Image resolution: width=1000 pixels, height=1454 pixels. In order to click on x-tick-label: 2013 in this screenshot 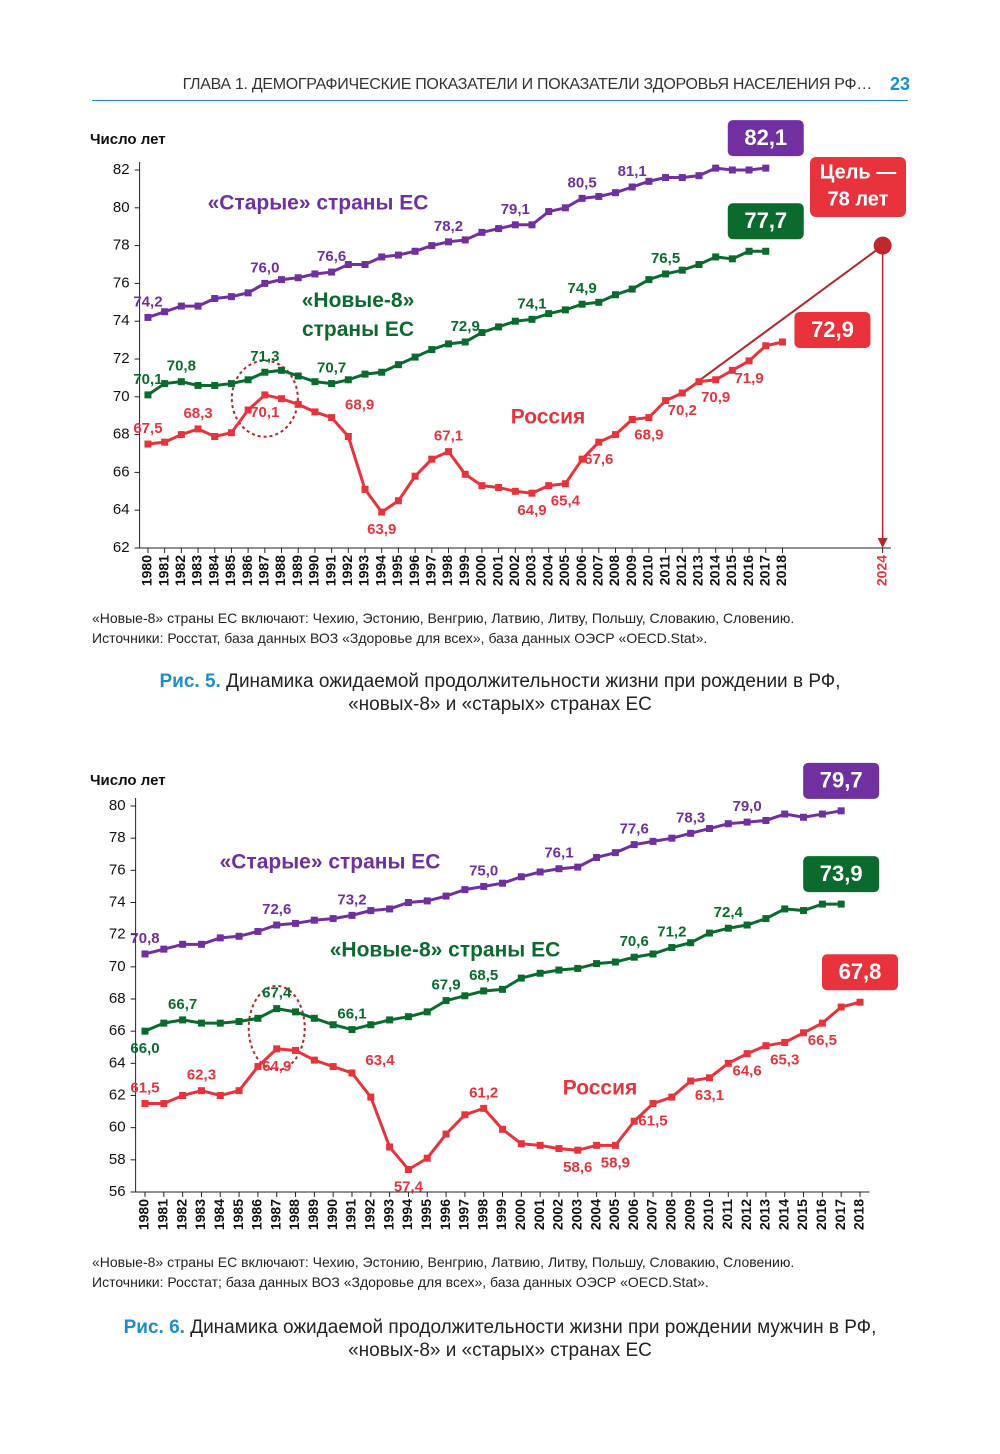, I will do `click(765, 1214)`.